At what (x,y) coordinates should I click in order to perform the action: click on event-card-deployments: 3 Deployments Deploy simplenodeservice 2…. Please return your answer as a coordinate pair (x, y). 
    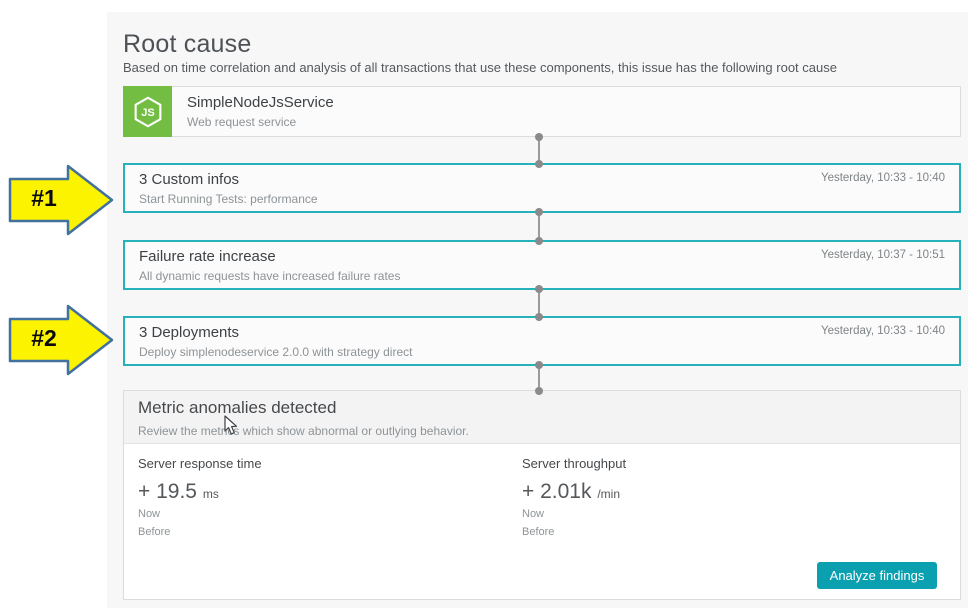
    Looking at the image, I should click on (542, 341).